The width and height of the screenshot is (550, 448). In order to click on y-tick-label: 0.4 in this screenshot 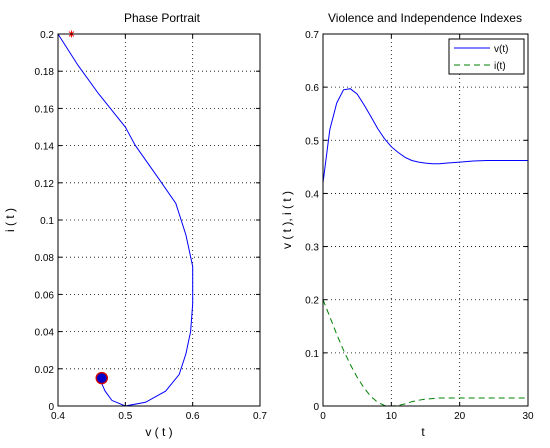, I will do `click(312, 194)`.